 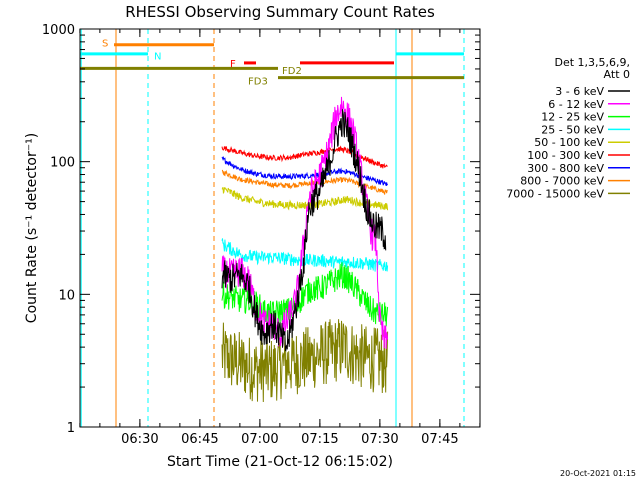 What do you see at coordinates (58, 30) in the screenshot?
I see `y-tick-label: 1000` at bounding box center [58, 30].